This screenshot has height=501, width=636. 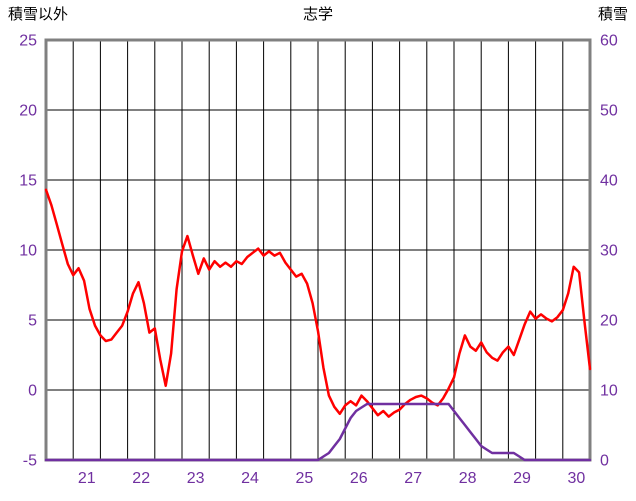 What do you see at coordinates (609, 181) in the screenshot?
I see `right-axis-tick-label: 40` at bounding box center [609, 181].